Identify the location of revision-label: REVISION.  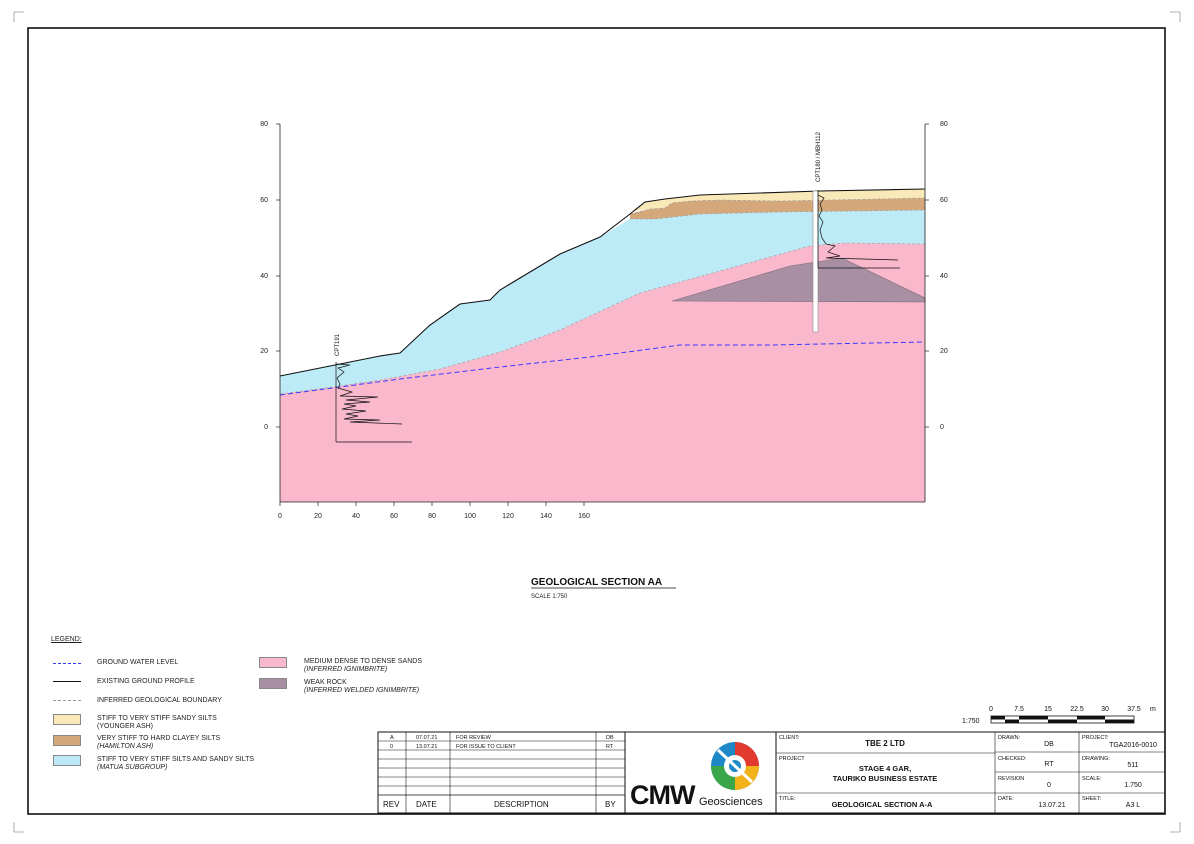
(1011, 779).